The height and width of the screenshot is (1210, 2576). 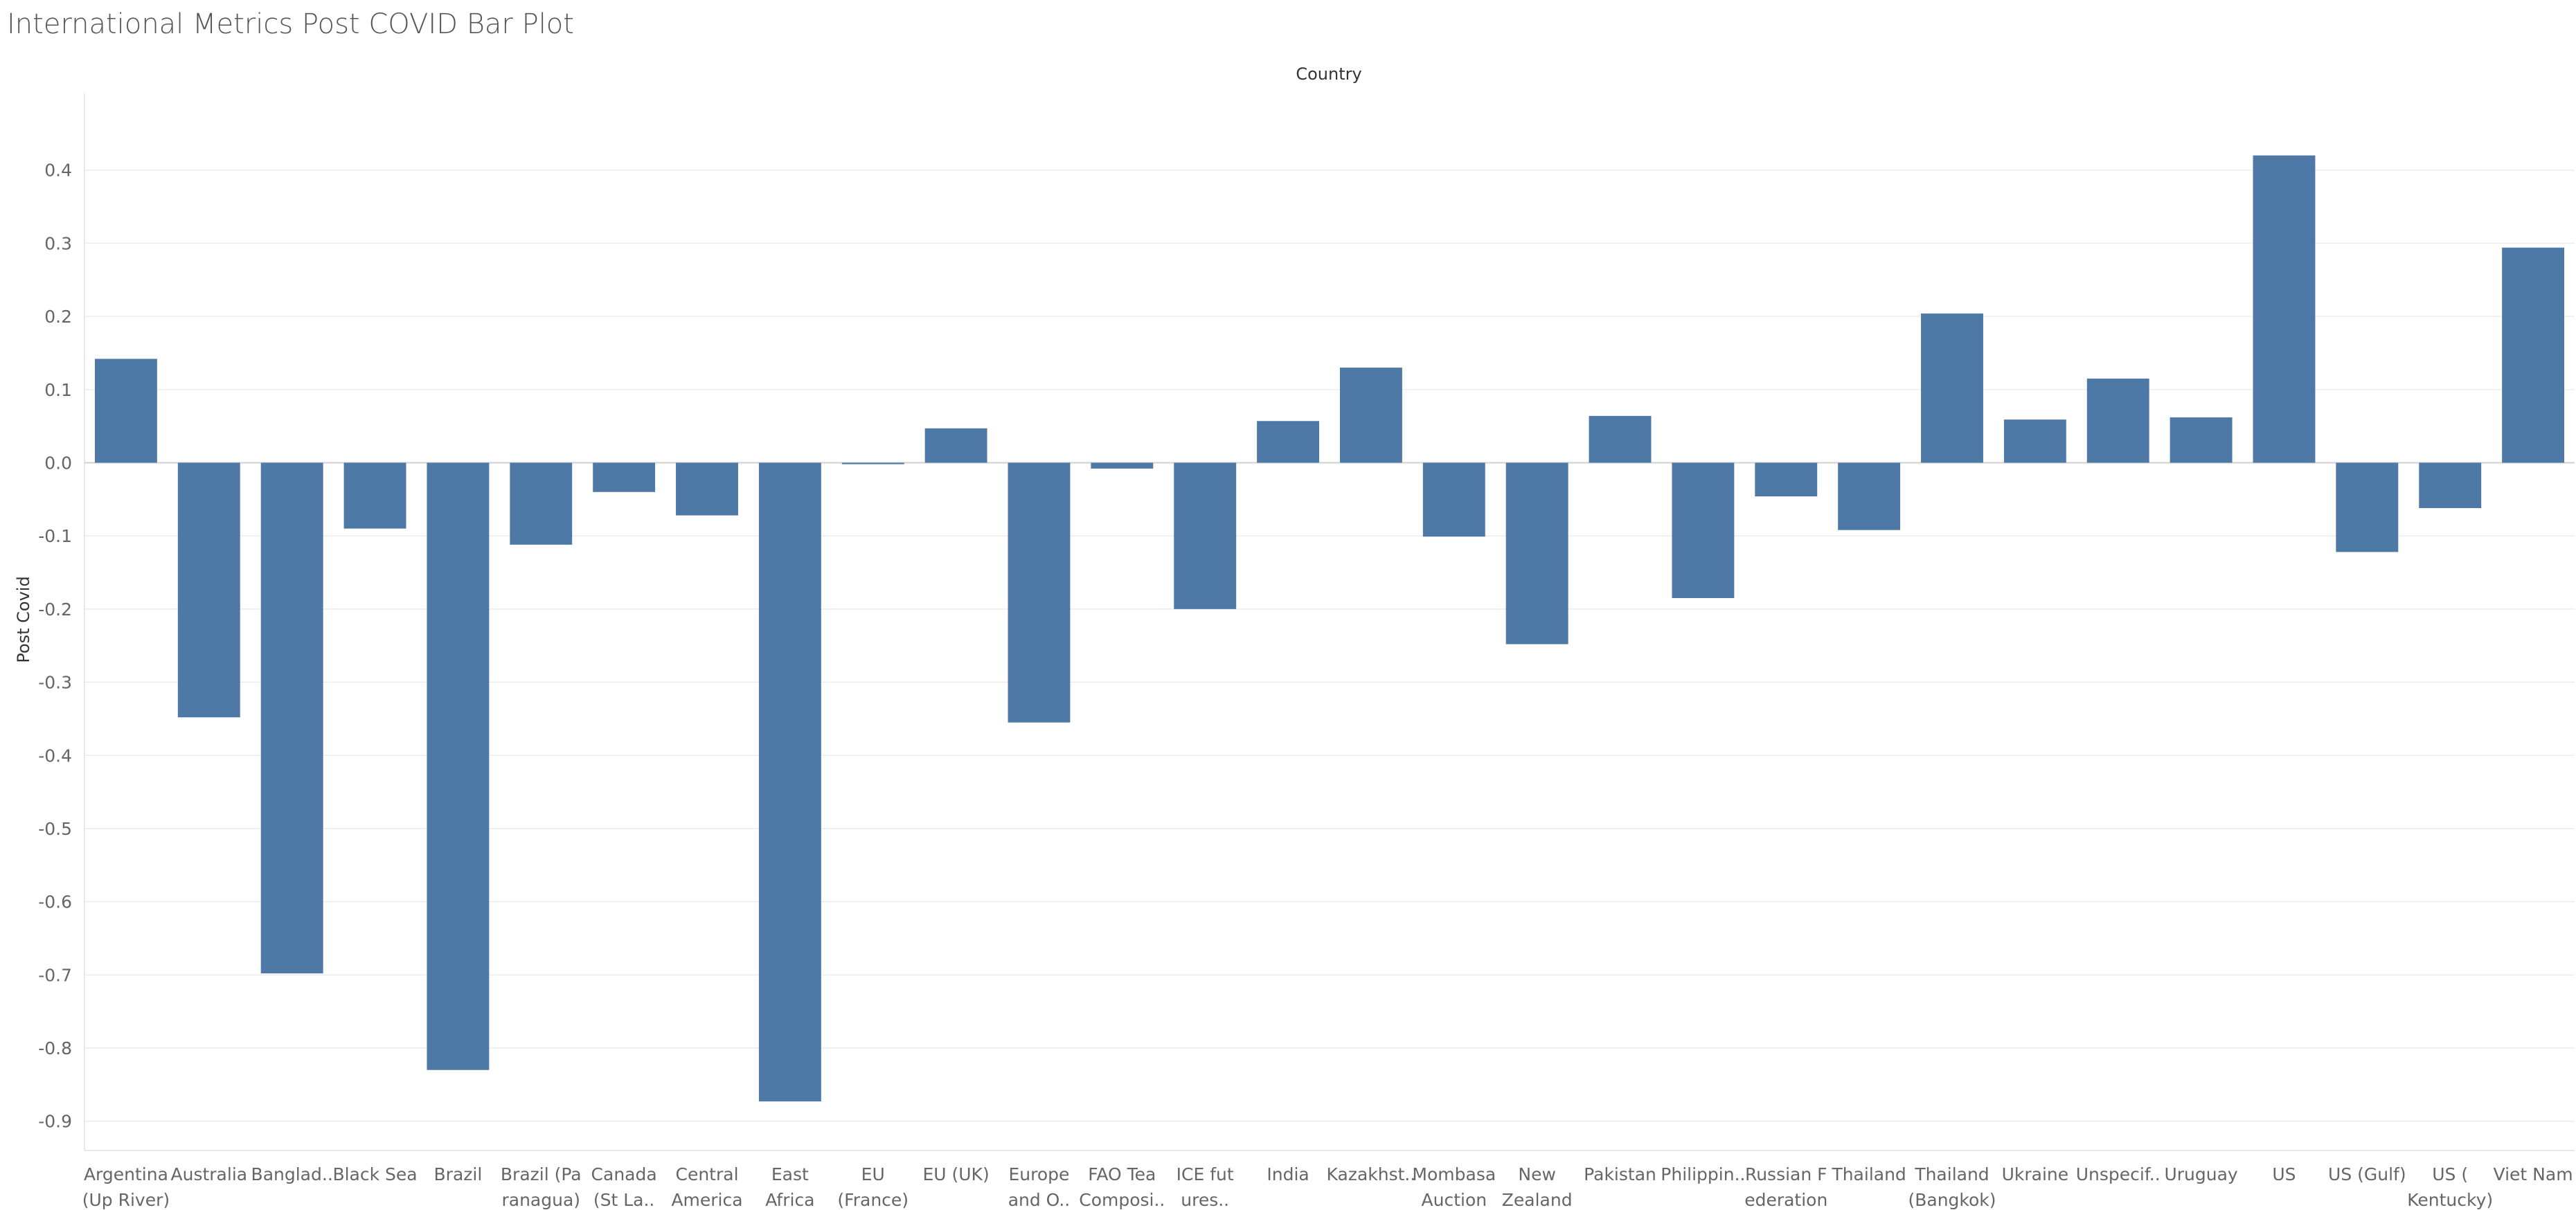 I want to click on y-tick-label: -0.3, so click(x=55, y=683).